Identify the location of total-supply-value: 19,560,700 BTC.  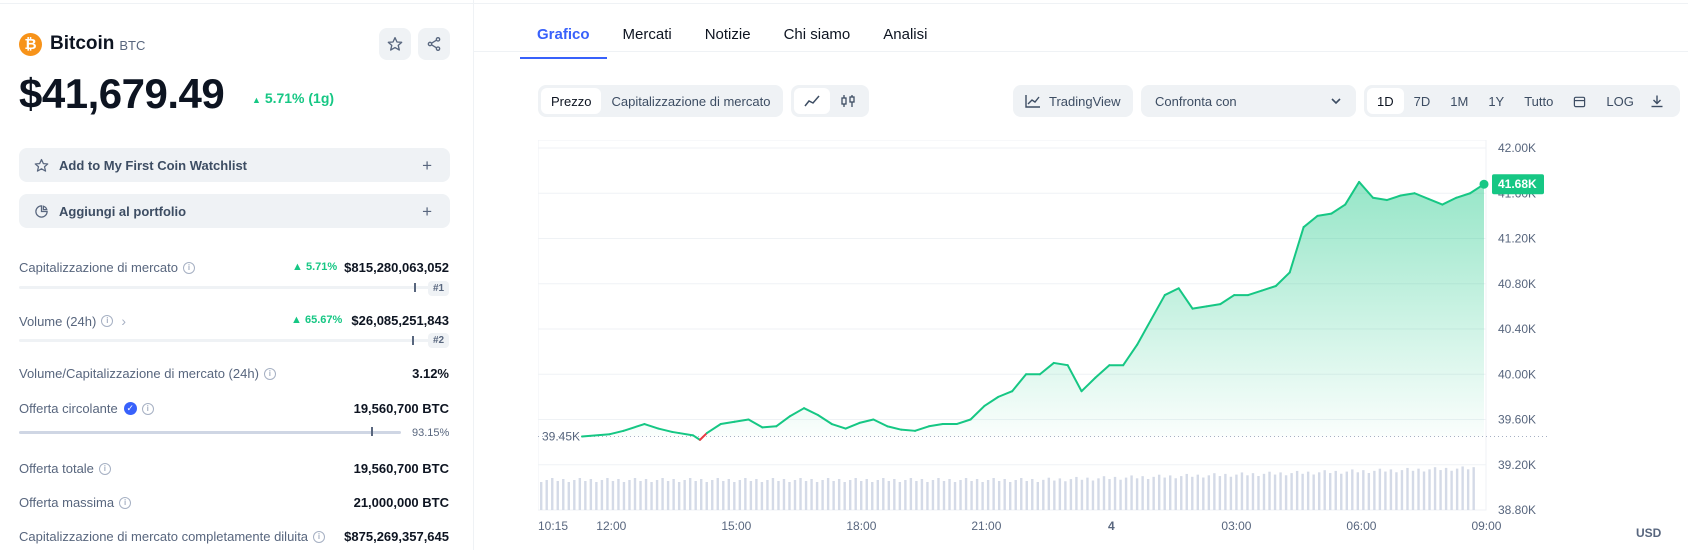
(401, 468).